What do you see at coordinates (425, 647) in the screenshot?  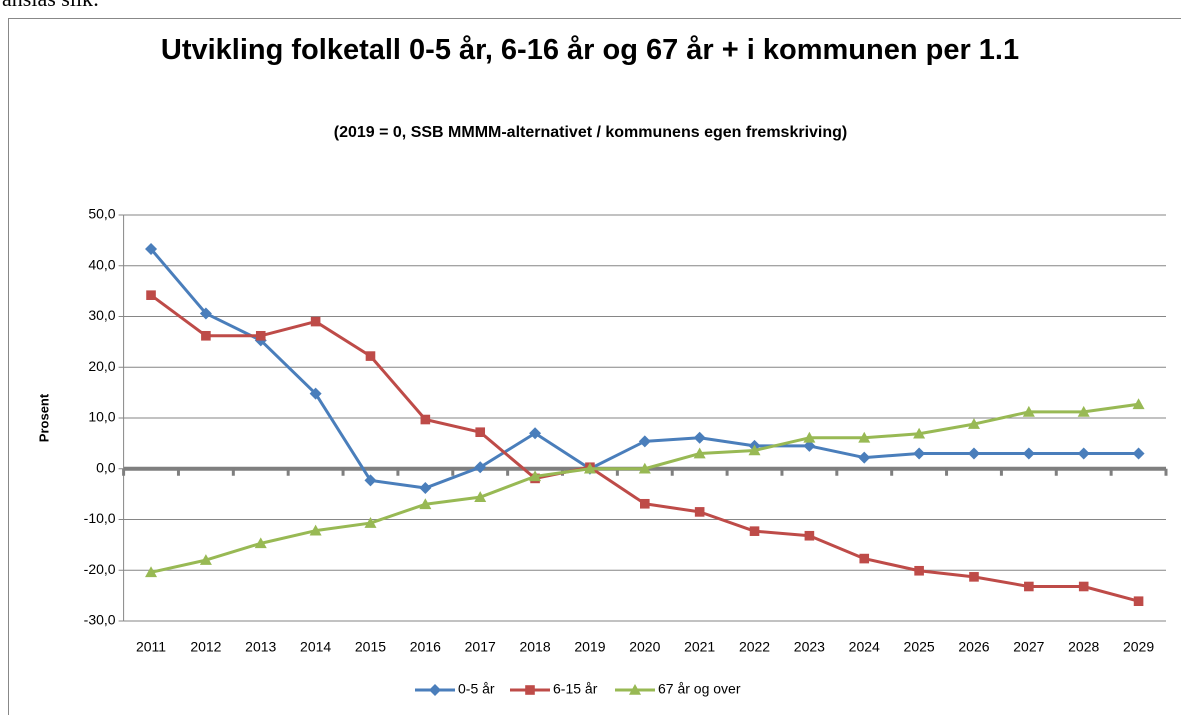 I see `x-tick-label: 2016` at bounding box center [425, 647].